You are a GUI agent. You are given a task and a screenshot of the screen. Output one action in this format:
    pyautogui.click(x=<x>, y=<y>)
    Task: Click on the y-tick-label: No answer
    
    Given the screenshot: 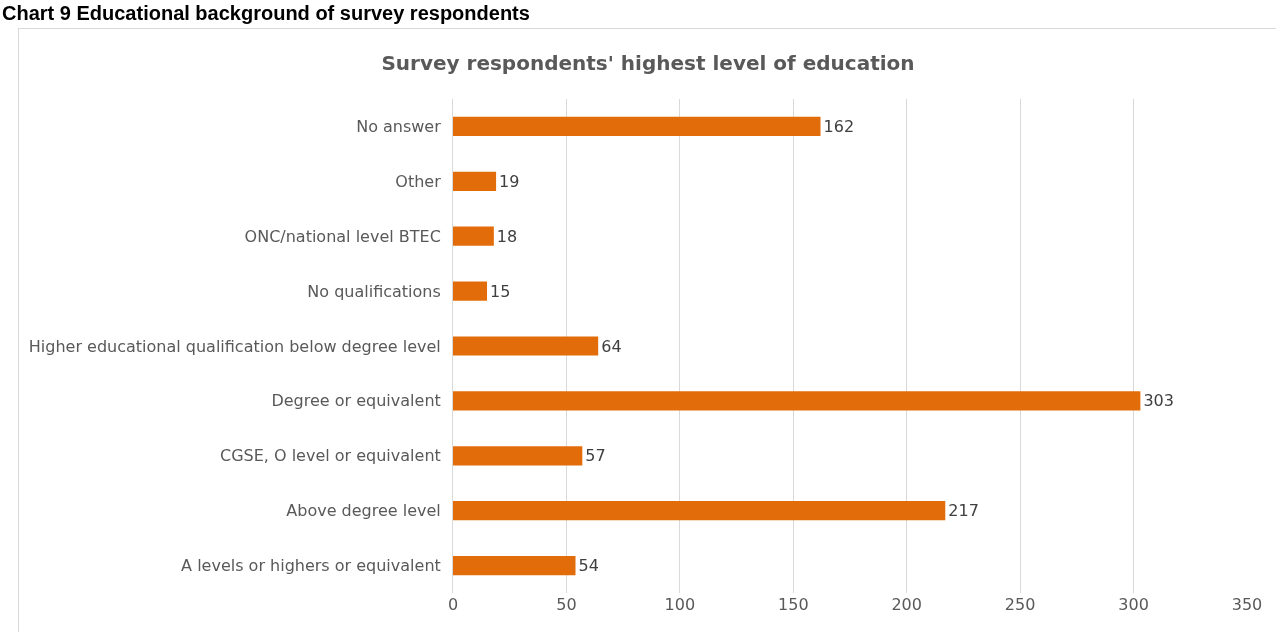 What is the action you would take?
    pyautogui.click(x=399, y=127)
    